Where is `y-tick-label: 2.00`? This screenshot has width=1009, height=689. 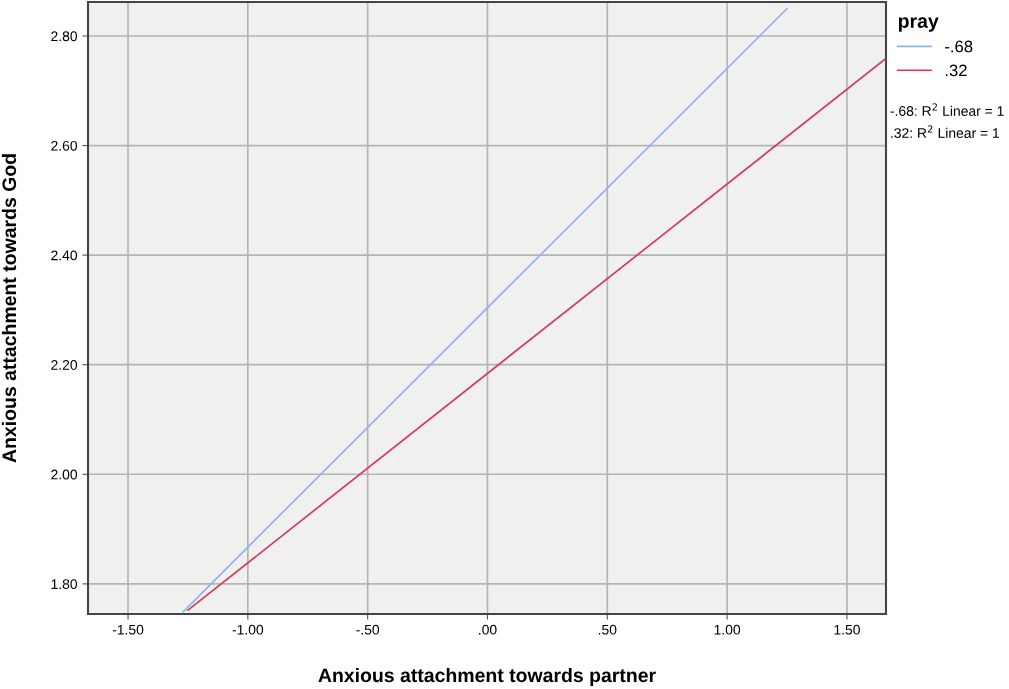
y-tick-label: 2.00 is located at coordinates (64, 474).